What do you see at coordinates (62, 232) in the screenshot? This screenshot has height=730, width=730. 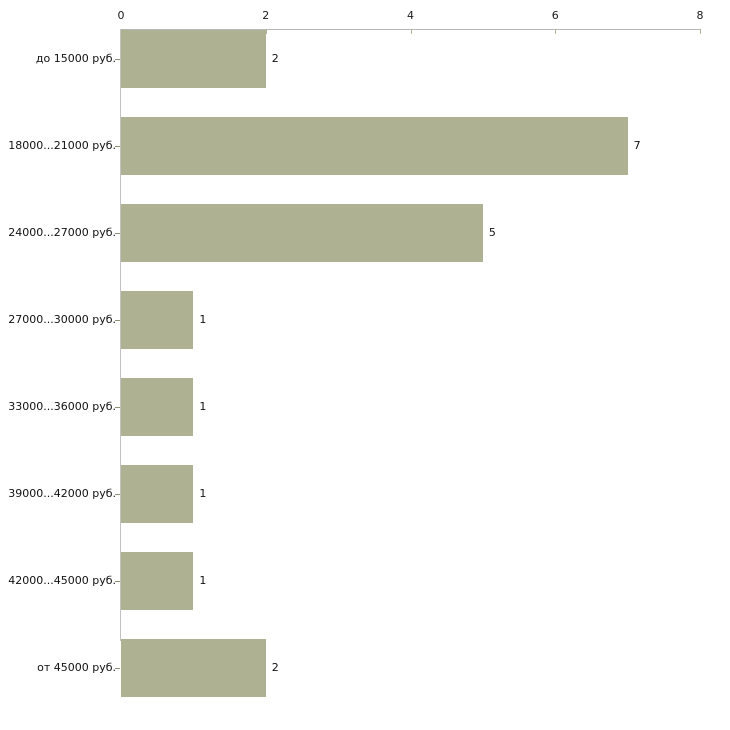 I see `y-axis-category-label: 24000...27000 руб.` at bounding box center [62, 232].